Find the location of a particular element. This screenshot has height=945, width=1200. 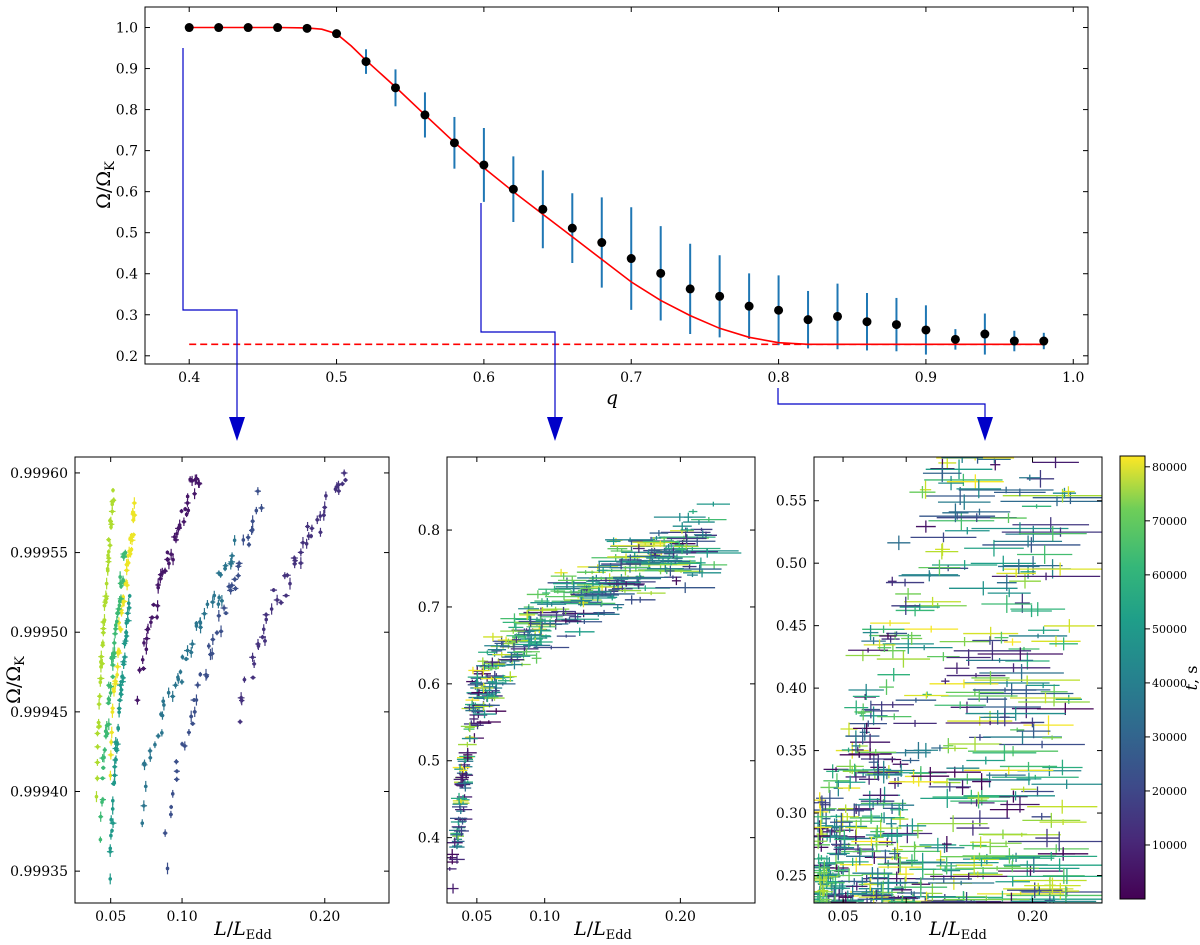

panel3-xlabel: L/LEdd is located at coordinates (957, 930).